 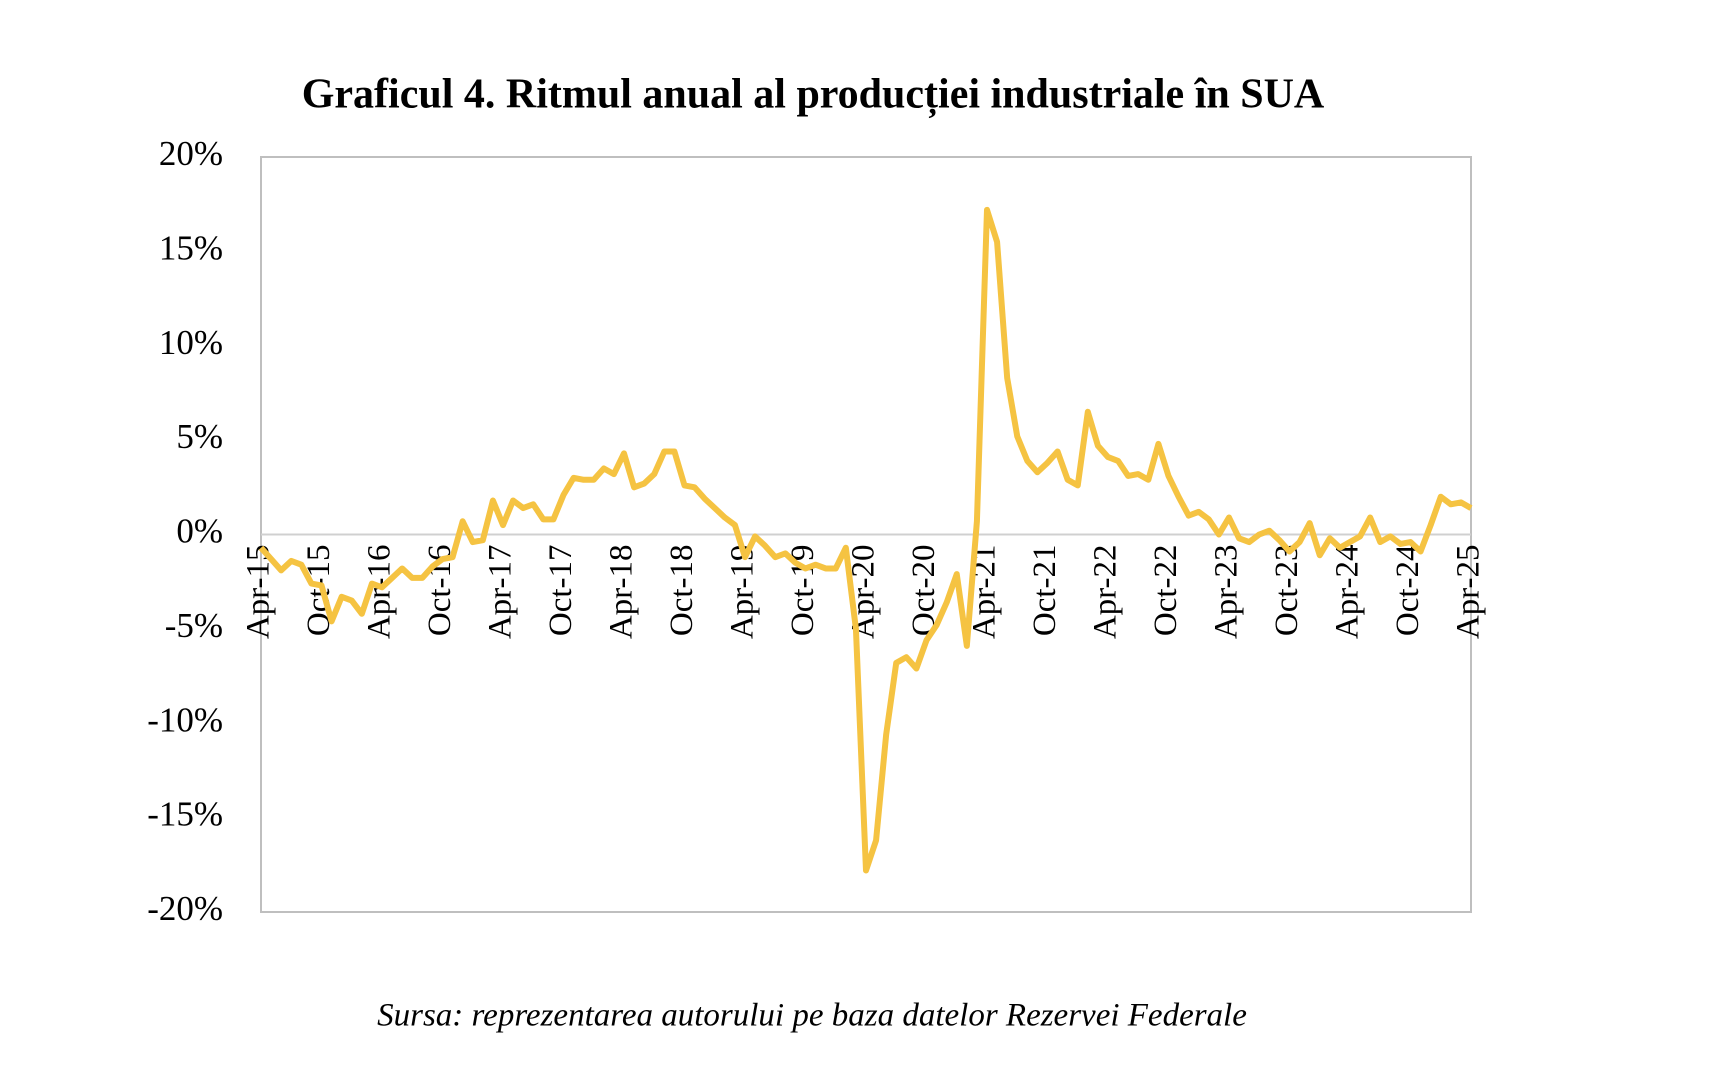 I want to click on y-tick-label: -5%, so click(x=194, y=625).